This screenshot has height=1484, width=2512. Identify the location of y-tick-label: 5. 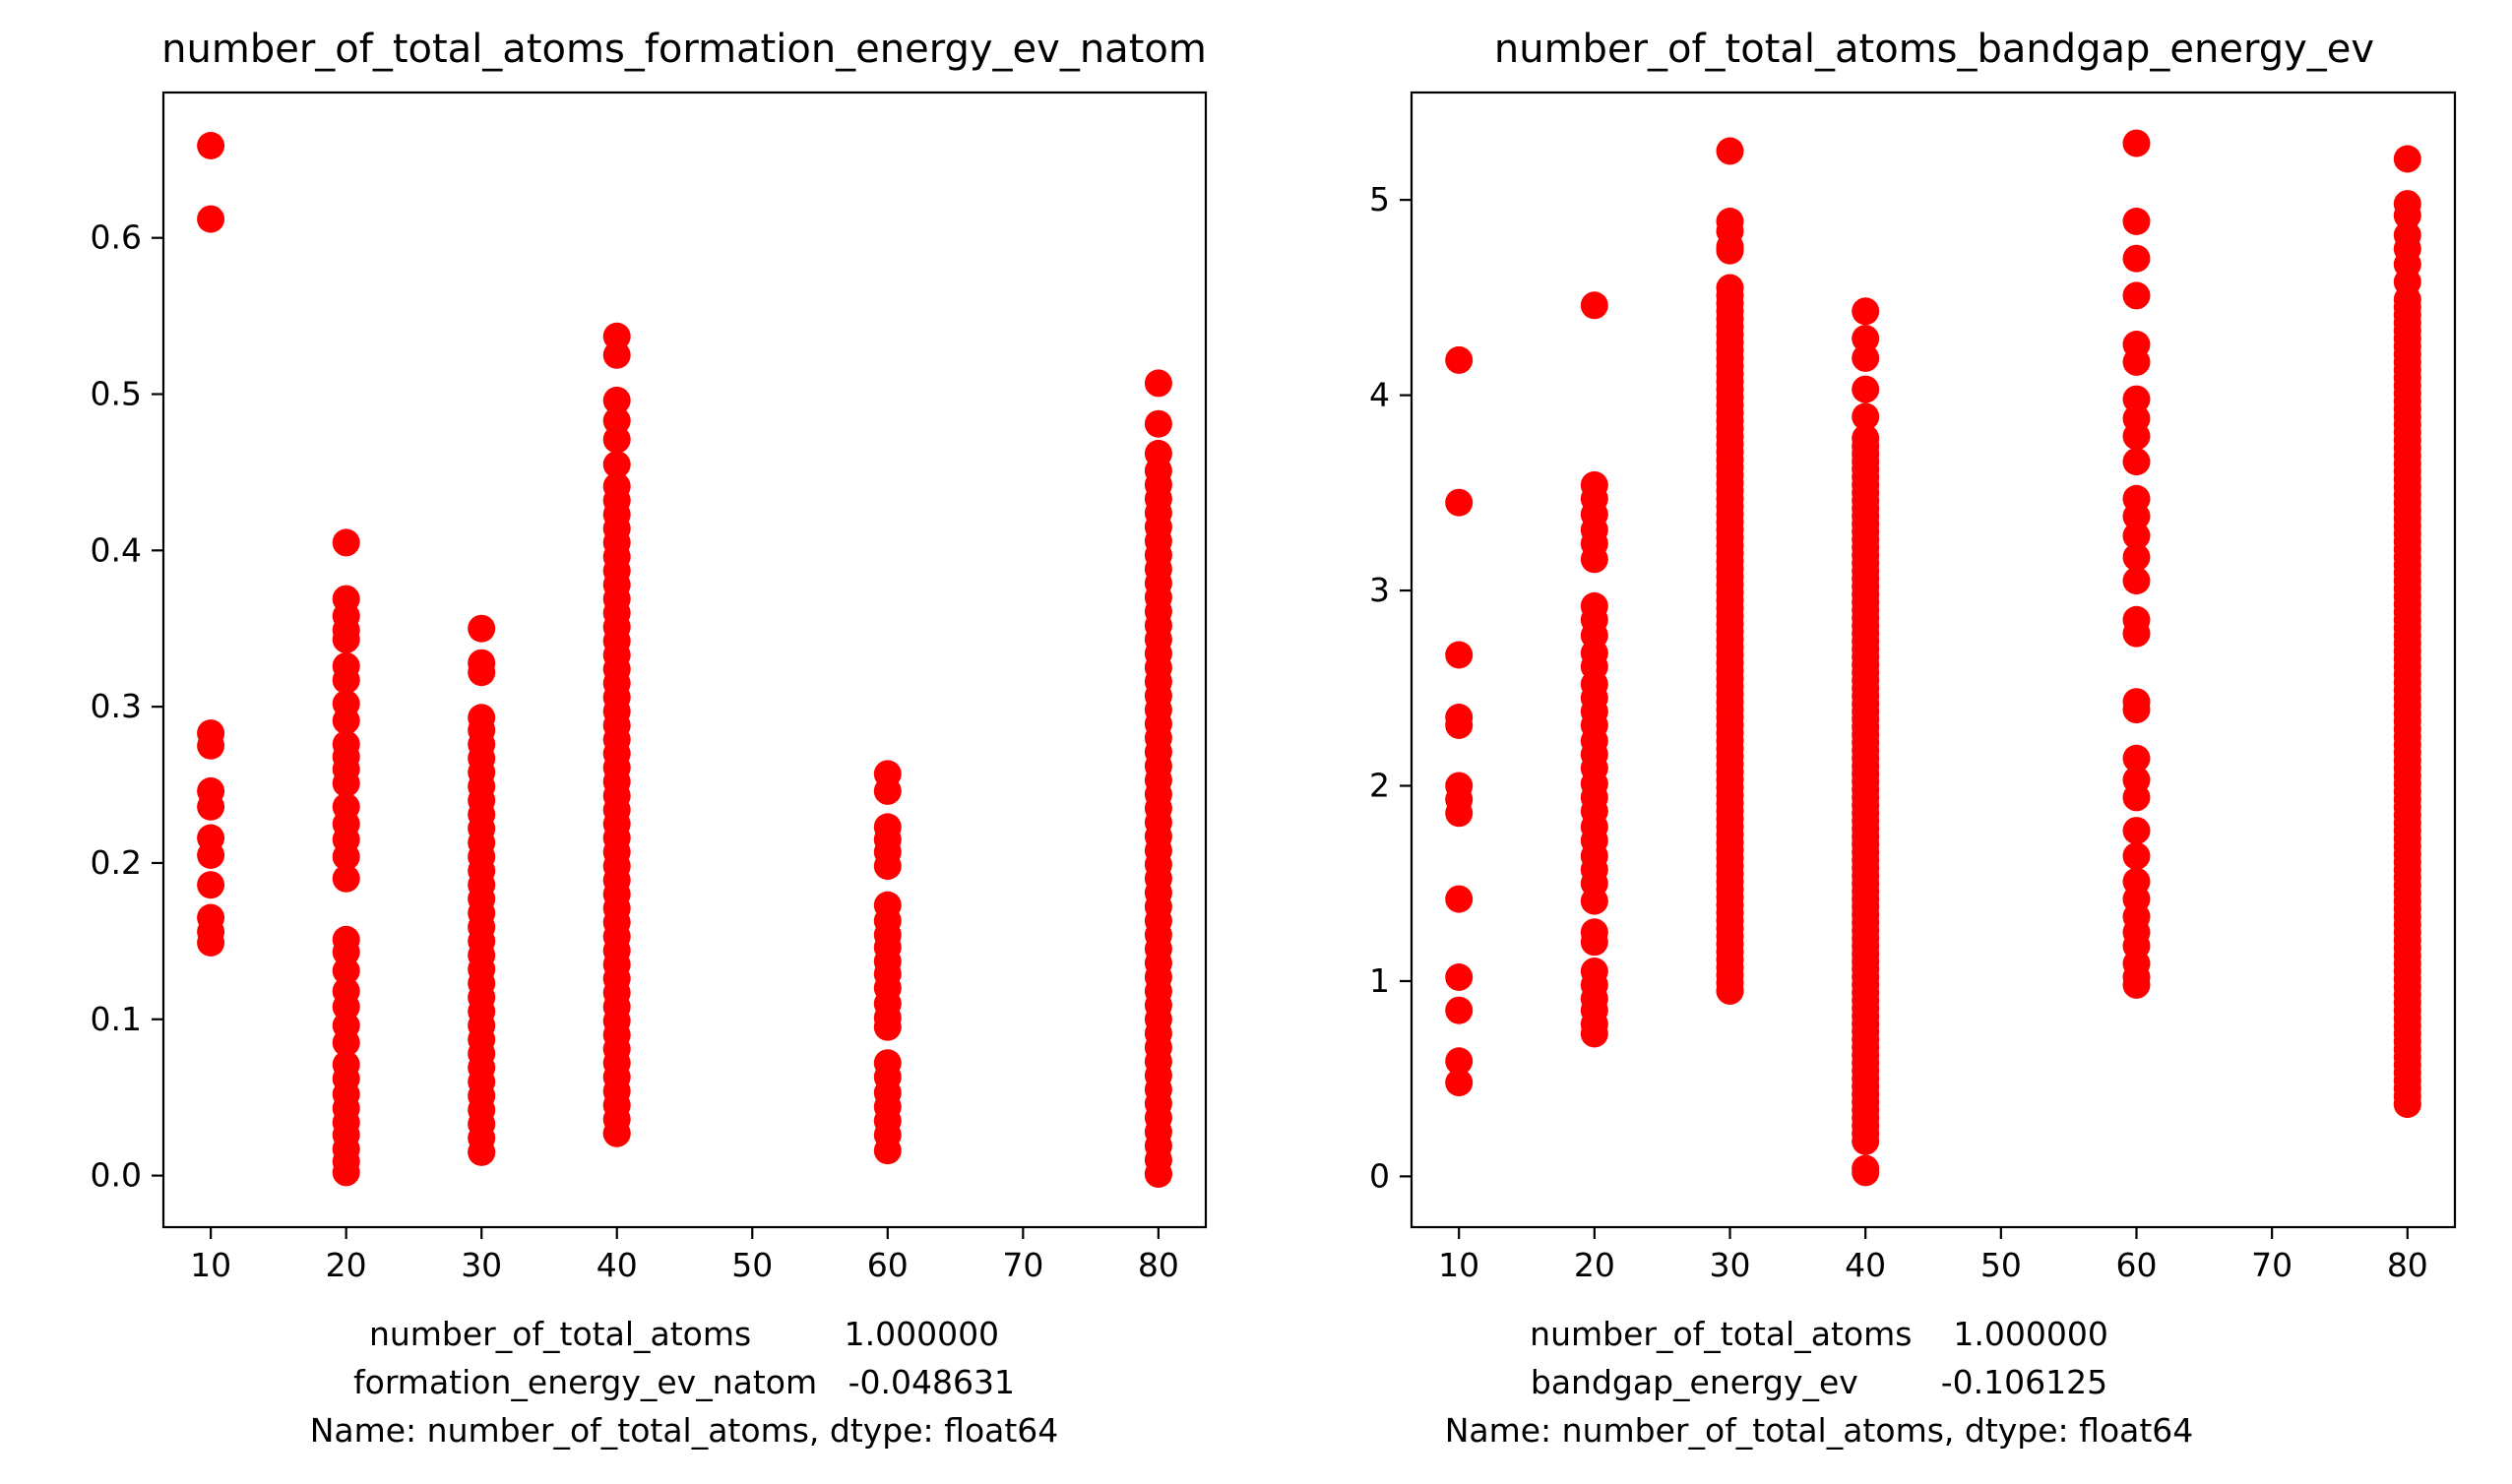
(1380, 199).